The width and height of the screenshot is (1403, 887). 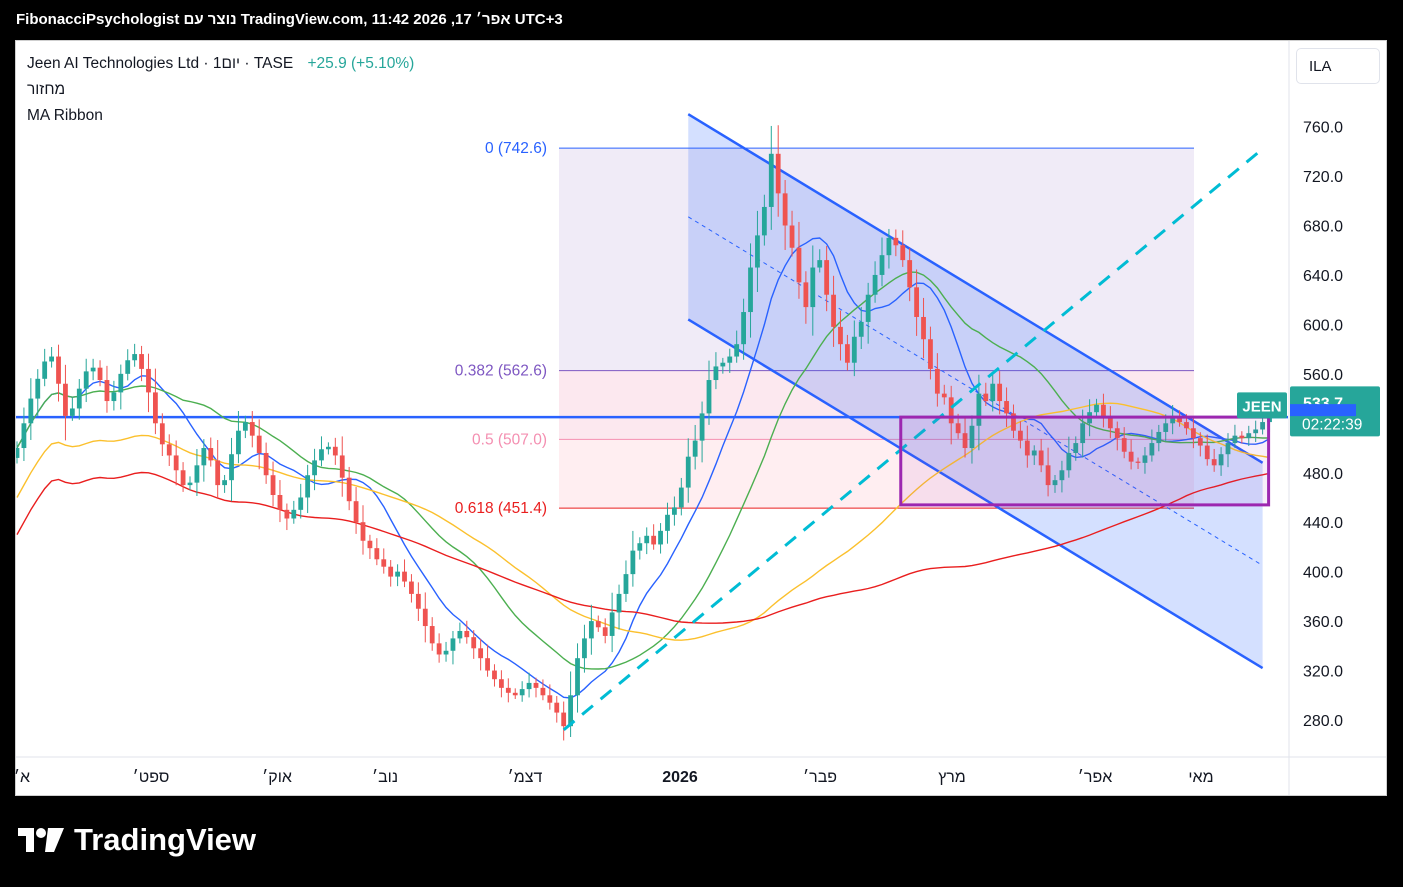 What do you see at coordinates (277, 777) in the screenshot?
I see `x-tick-label: אוק׳` at bounding box center [277, 777].